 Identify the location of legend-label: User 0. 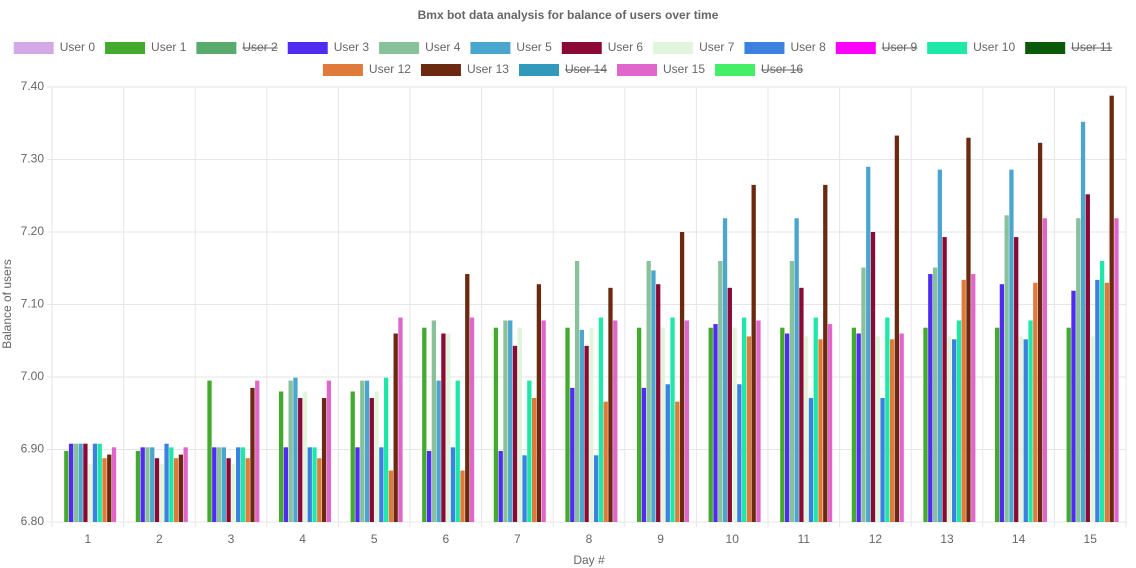
(78, 47).